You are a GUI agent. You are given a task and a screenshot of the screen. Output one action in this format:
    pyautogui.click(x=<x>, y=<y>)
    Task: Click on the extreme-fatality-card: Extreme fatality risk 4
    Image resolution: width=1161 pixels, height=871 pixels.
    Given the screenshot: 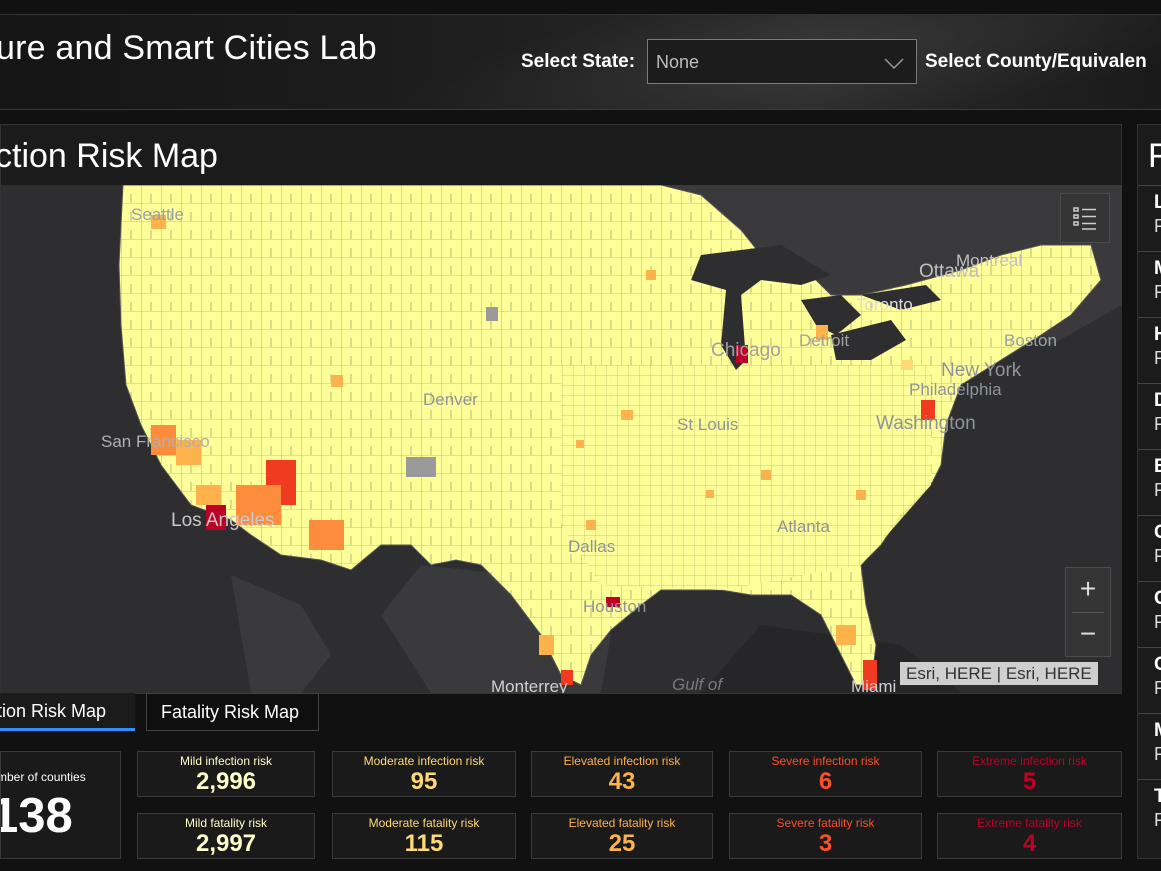 What is the action you would take?
    pyautogui.click(x=1029, y=836)
    